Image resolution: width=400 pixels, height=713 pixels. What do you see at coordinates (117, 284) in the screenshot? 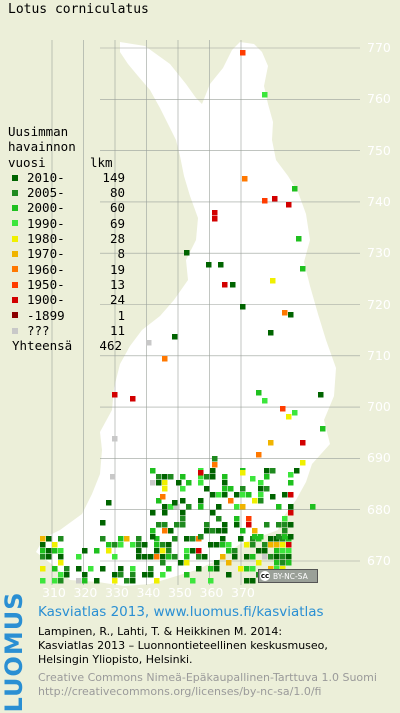
I see `legend-item-count: 13` at bounding box center [117, 284].